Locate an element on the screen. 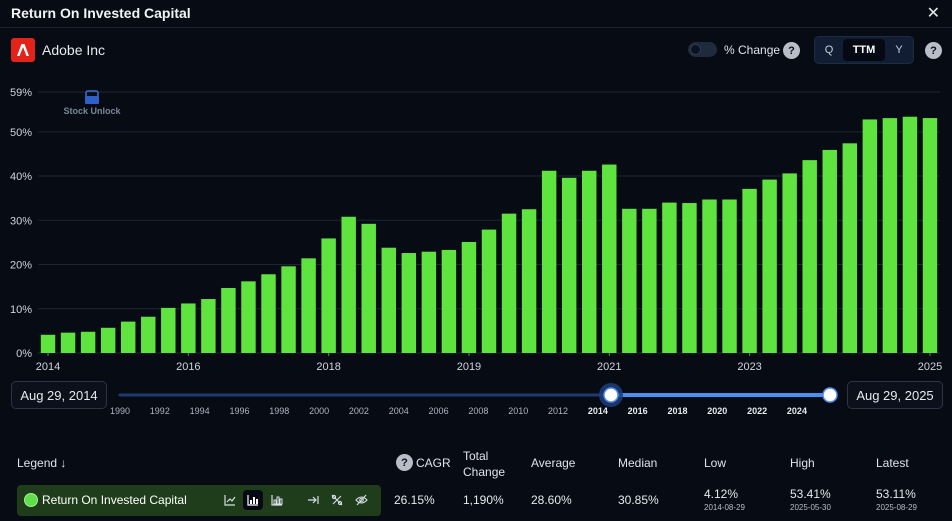 This screenshot has width=952, height=521. value-high-date: 2025-05-30 is located at coordinates (810, 507).